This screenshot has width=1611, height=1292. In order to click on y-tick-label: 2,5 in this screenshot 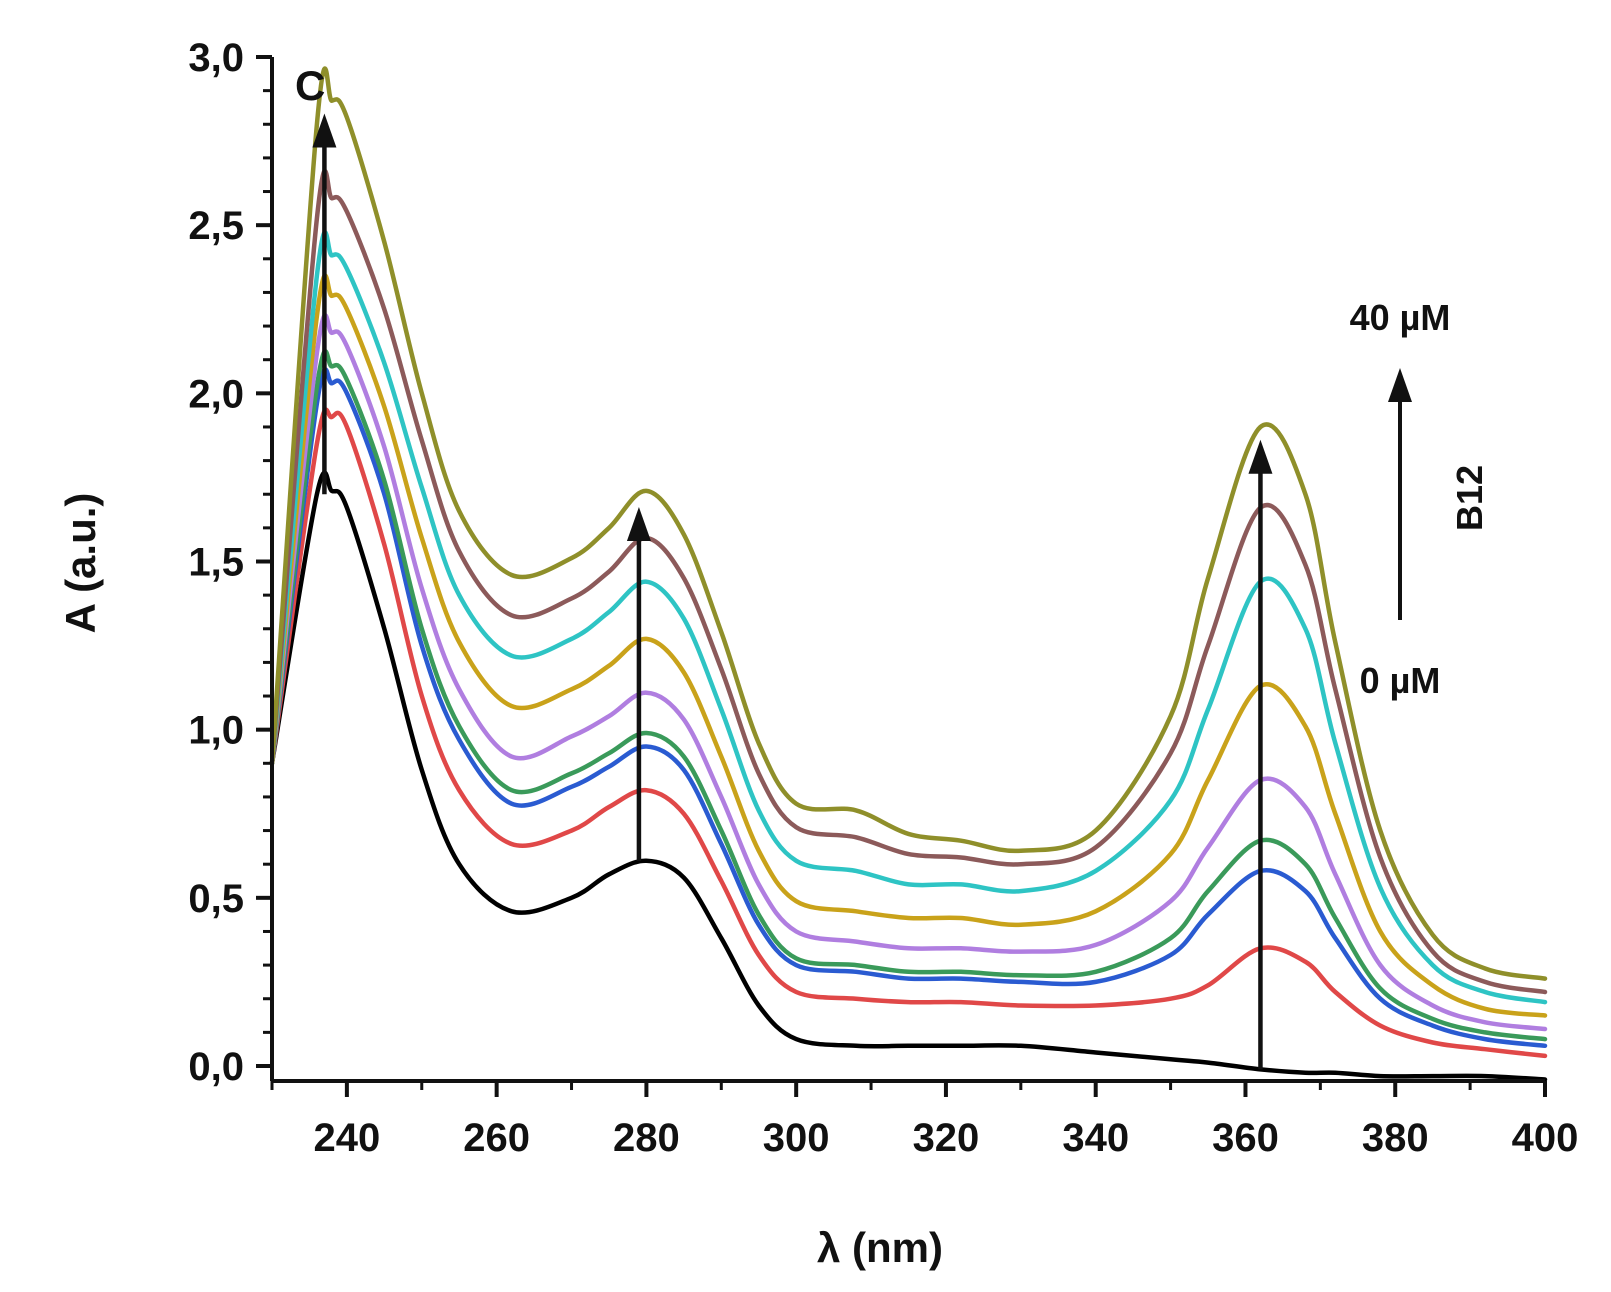, I will do `click(216, 226)`.